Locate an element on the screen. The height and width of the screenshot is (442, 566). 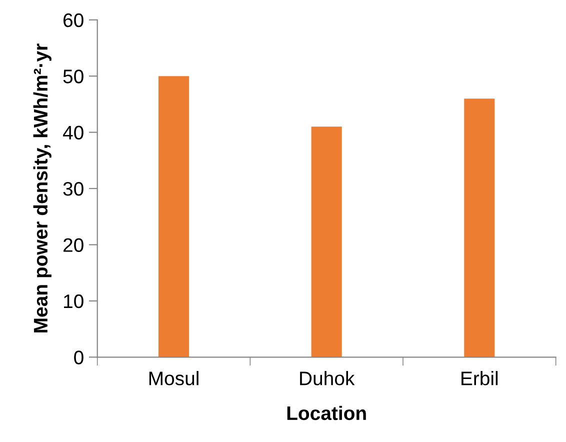
y-tick-label: 10 is located at coordinates (74, 301).